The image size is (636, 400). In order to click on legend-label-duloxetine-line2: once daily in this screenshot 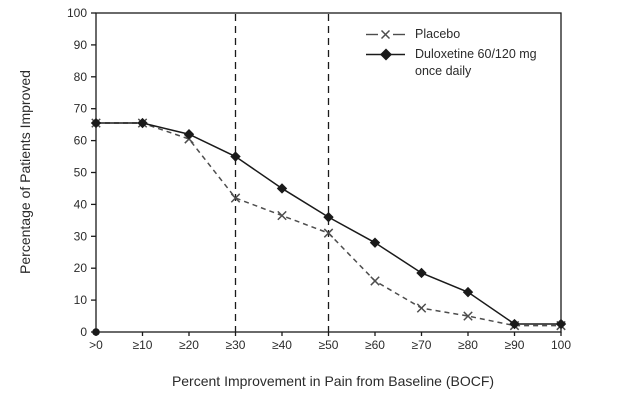, I will do `click(443, 71)`.